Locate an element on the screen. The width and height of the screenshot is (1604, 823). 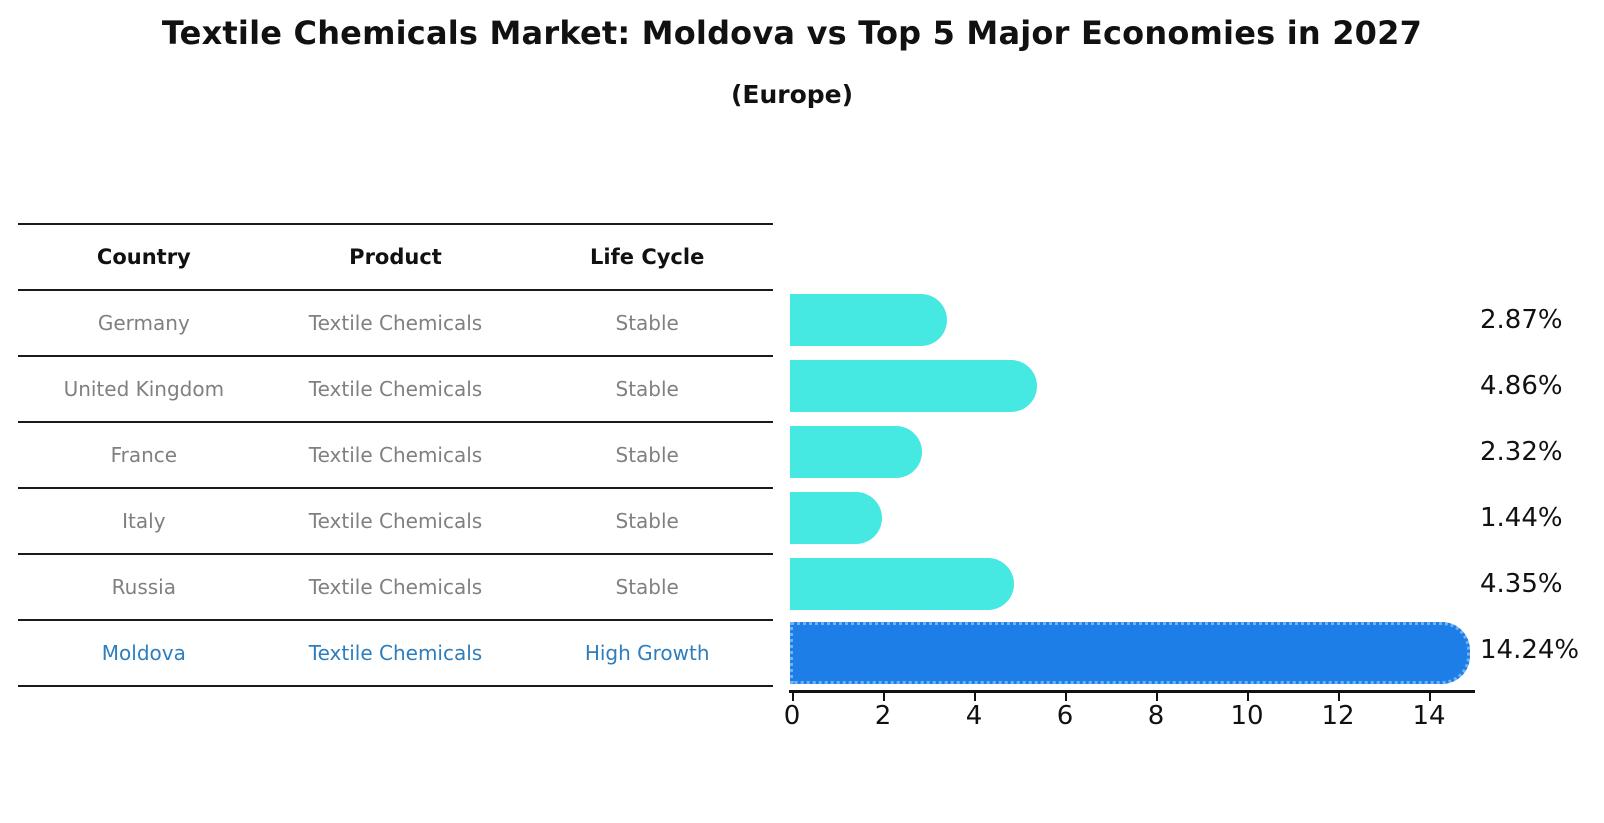
table-cell-country: Germany is located at coordinates (143, 323).